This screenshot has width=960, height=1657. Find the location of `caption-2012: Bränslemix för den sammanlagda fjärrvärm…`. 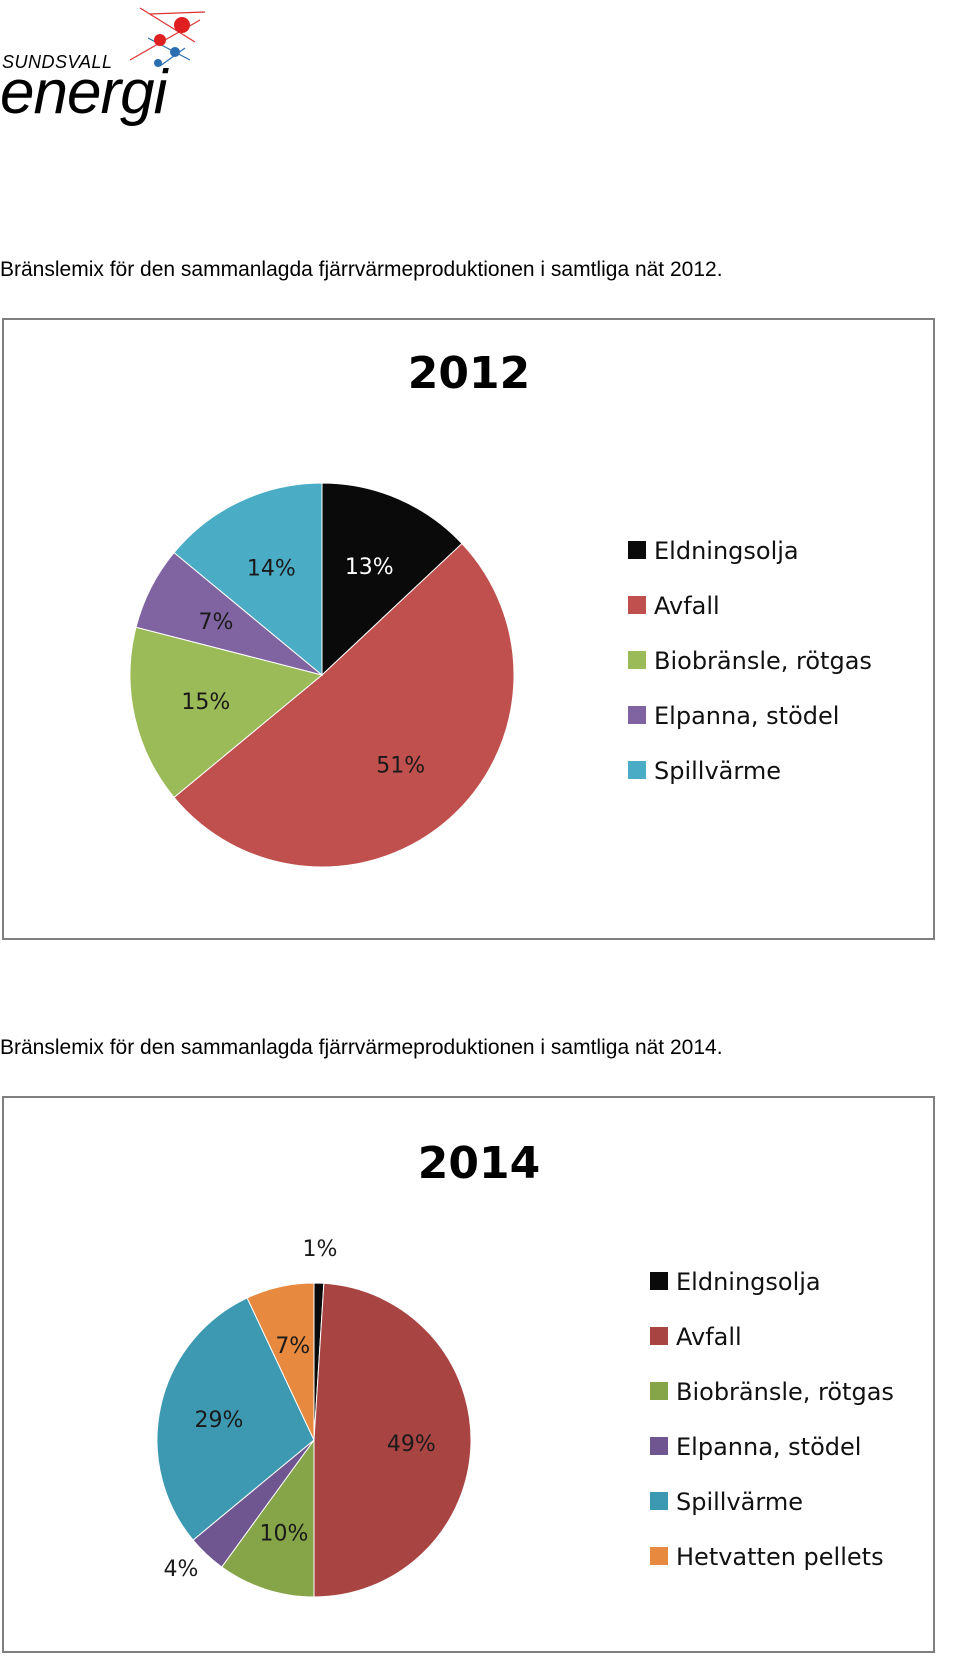

caption-2012: Bränslemix för den sammanlagda fjärrvärm… is located at coordinates (361, 269).